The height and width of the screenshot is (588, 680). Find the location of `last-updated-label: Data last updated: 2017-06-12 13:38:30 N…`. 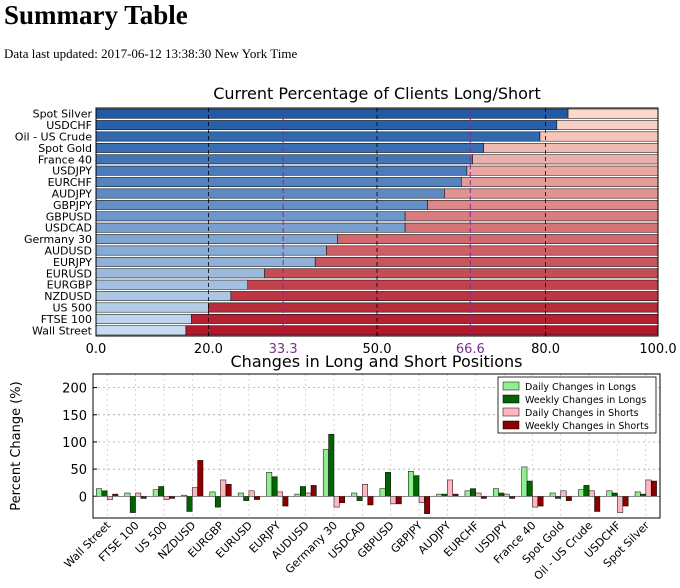

last-updated-label: Data last updated: 2017-06-12 13:38:30 N… is located at coordinates (151, 53).